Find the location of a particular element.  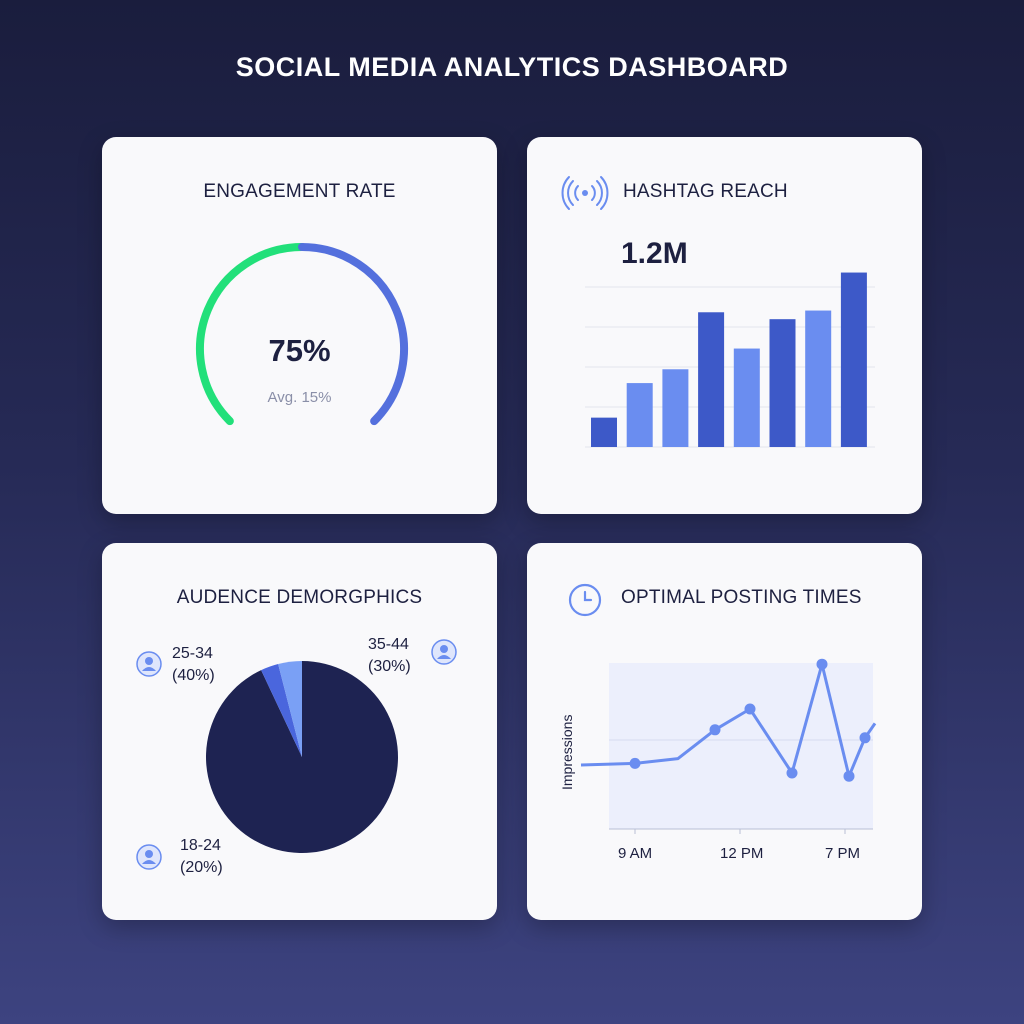

broadcast-icon is located at coordinates (585, 193).